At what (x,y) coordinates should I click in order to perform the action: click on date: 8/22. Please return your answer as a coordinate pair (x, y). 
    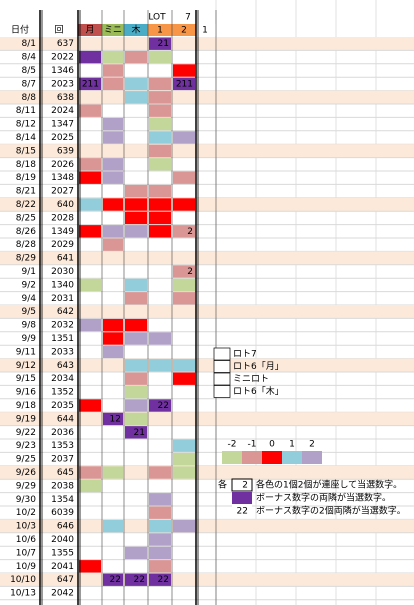
    Looking at the image, I should click on (26, 205).